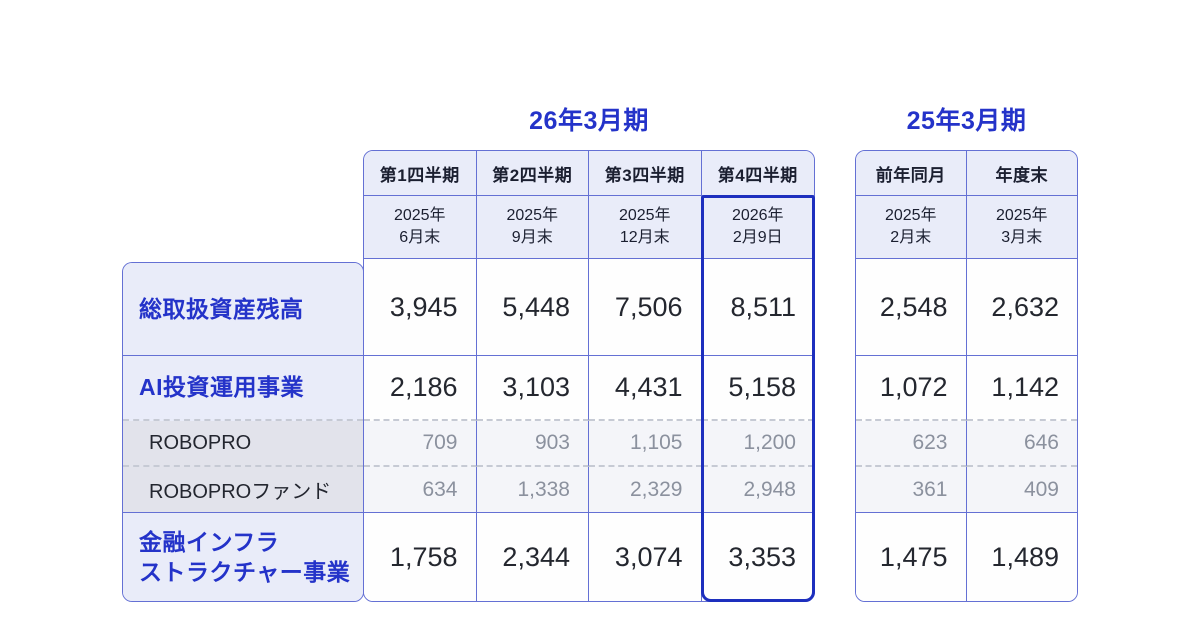  I want to click on value-cell: 903, so click(532, 444).